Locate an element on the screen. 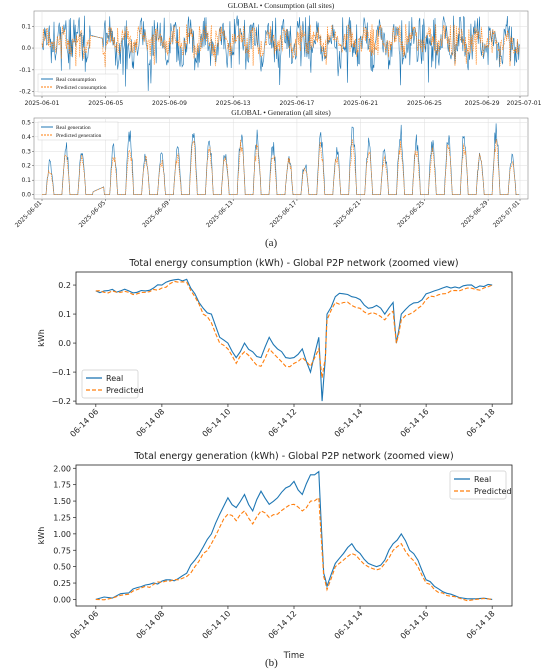 The width and height of the screenshot is (550, 672). y-tick-label: −0.2 is located at coordinates (61, 401).